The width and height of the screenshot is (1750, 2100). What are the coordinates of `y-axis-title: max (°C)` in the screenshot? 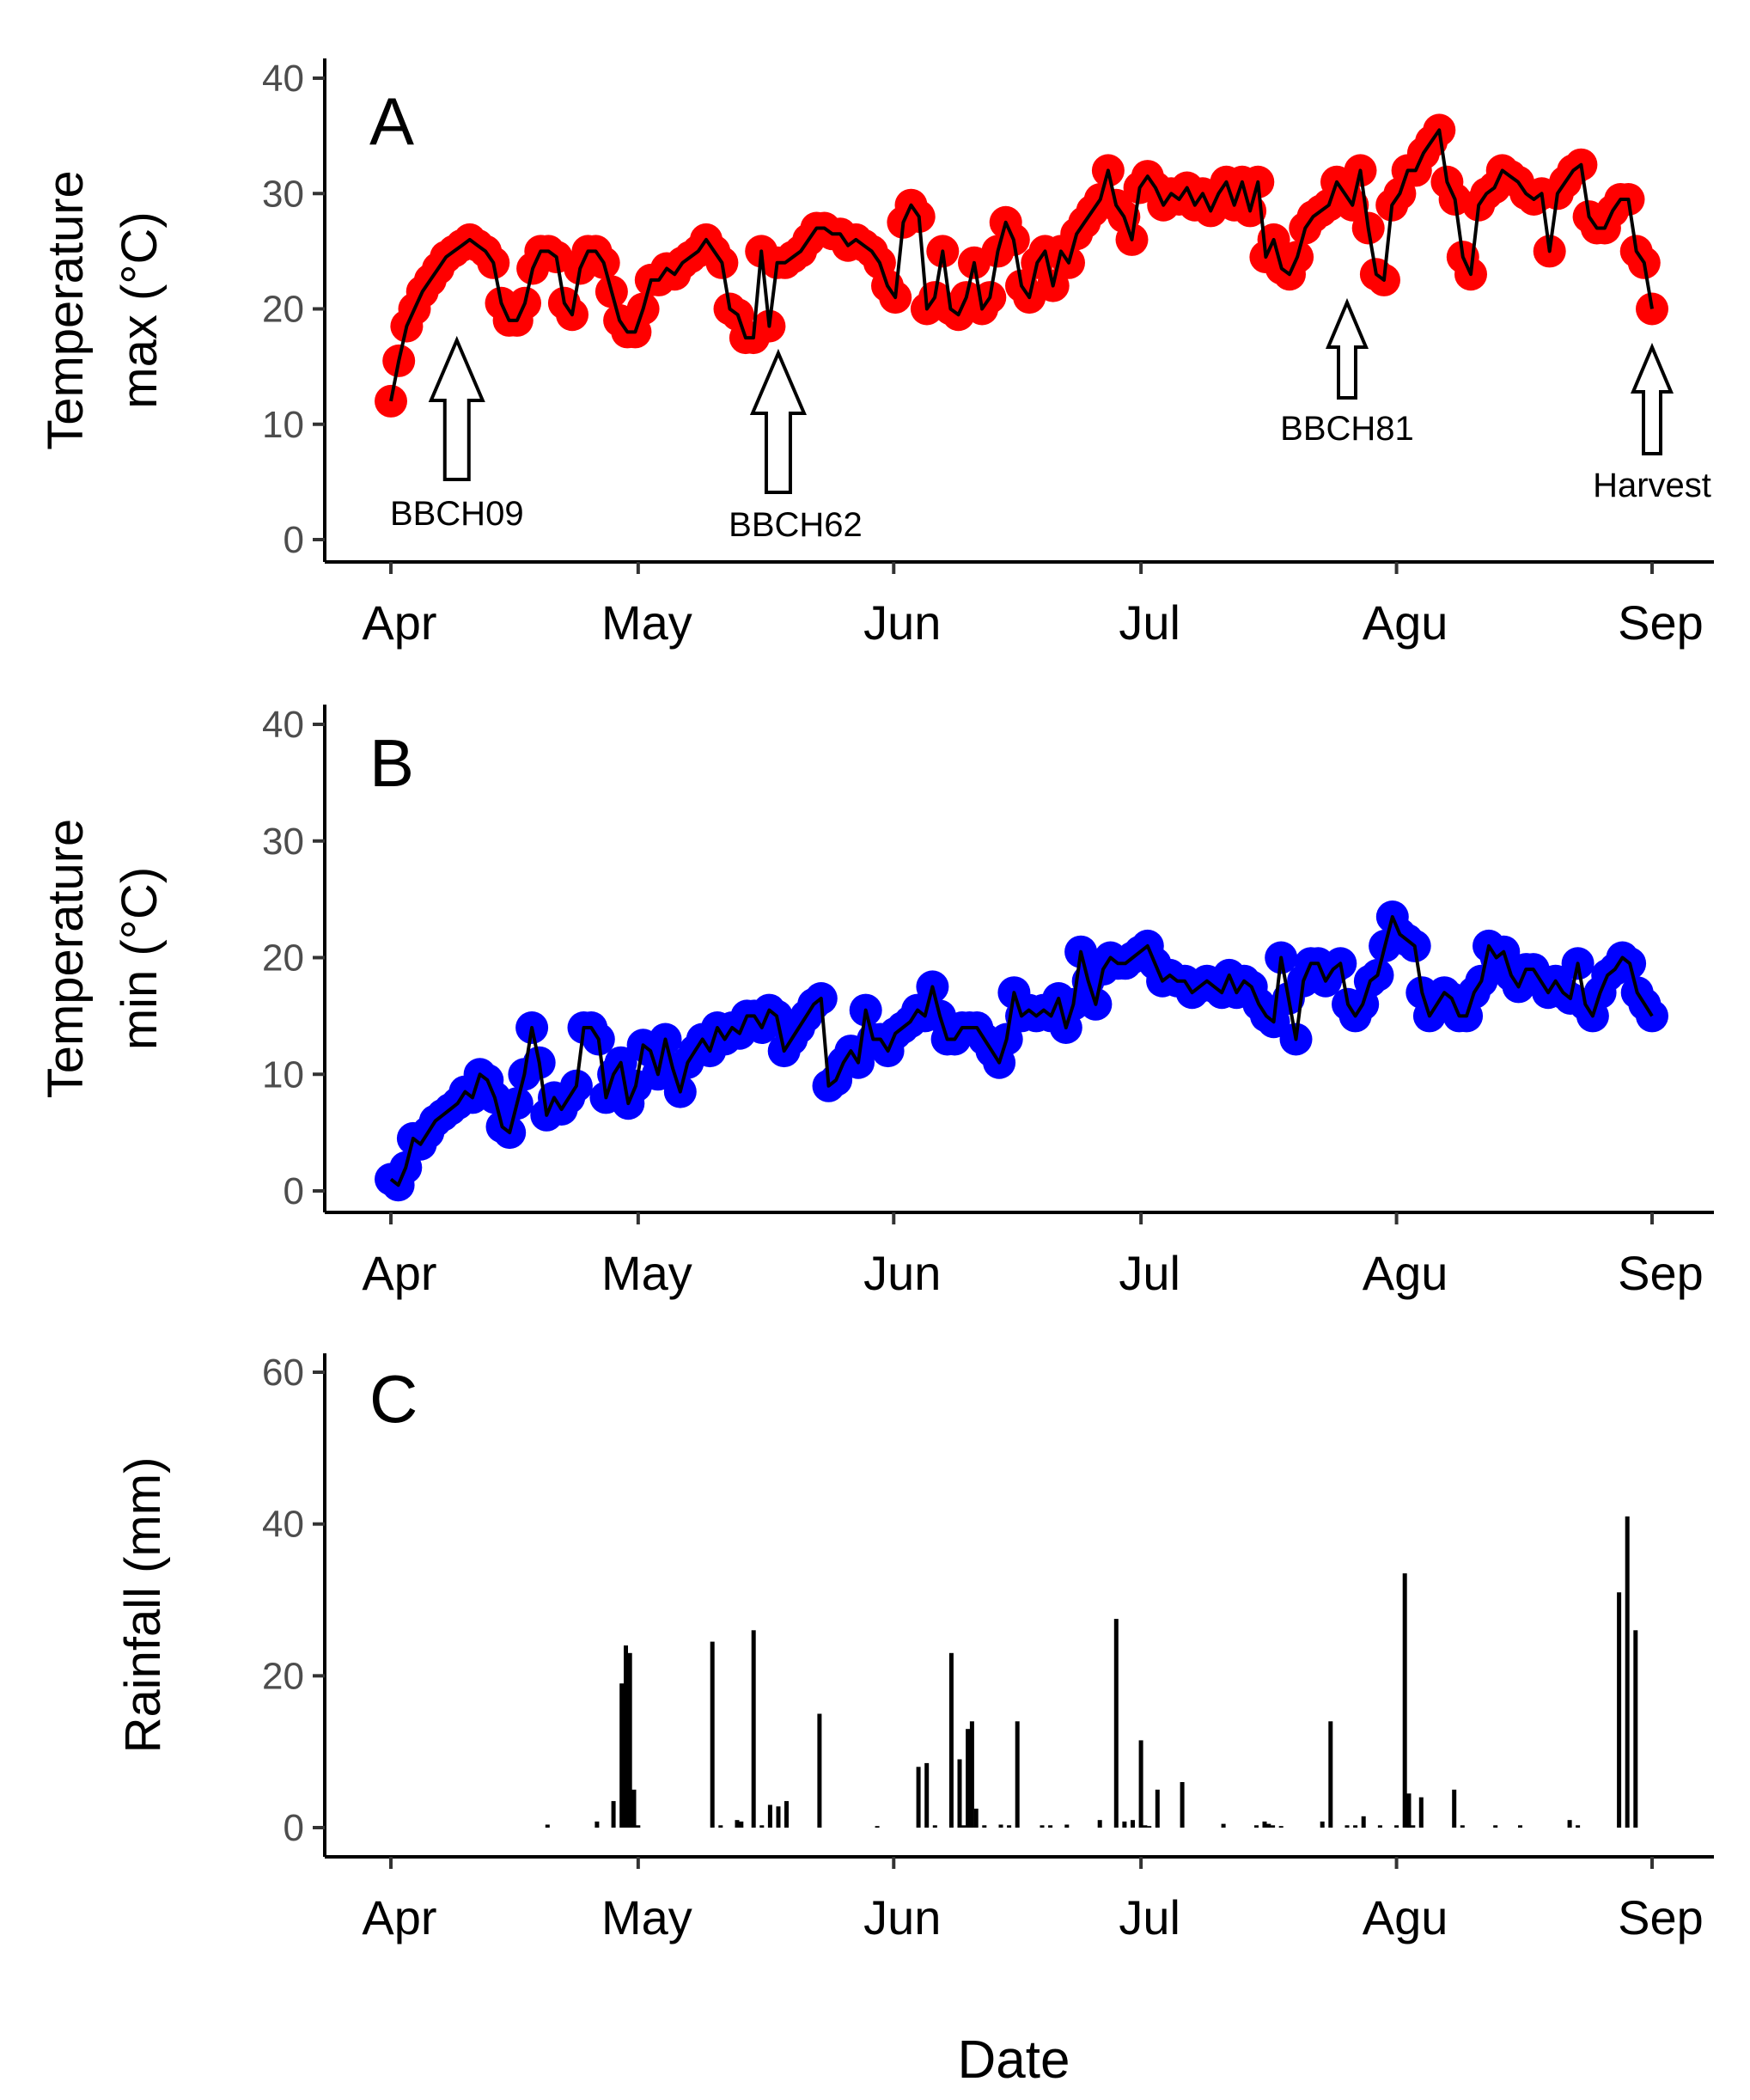 It's located at (140, 309).